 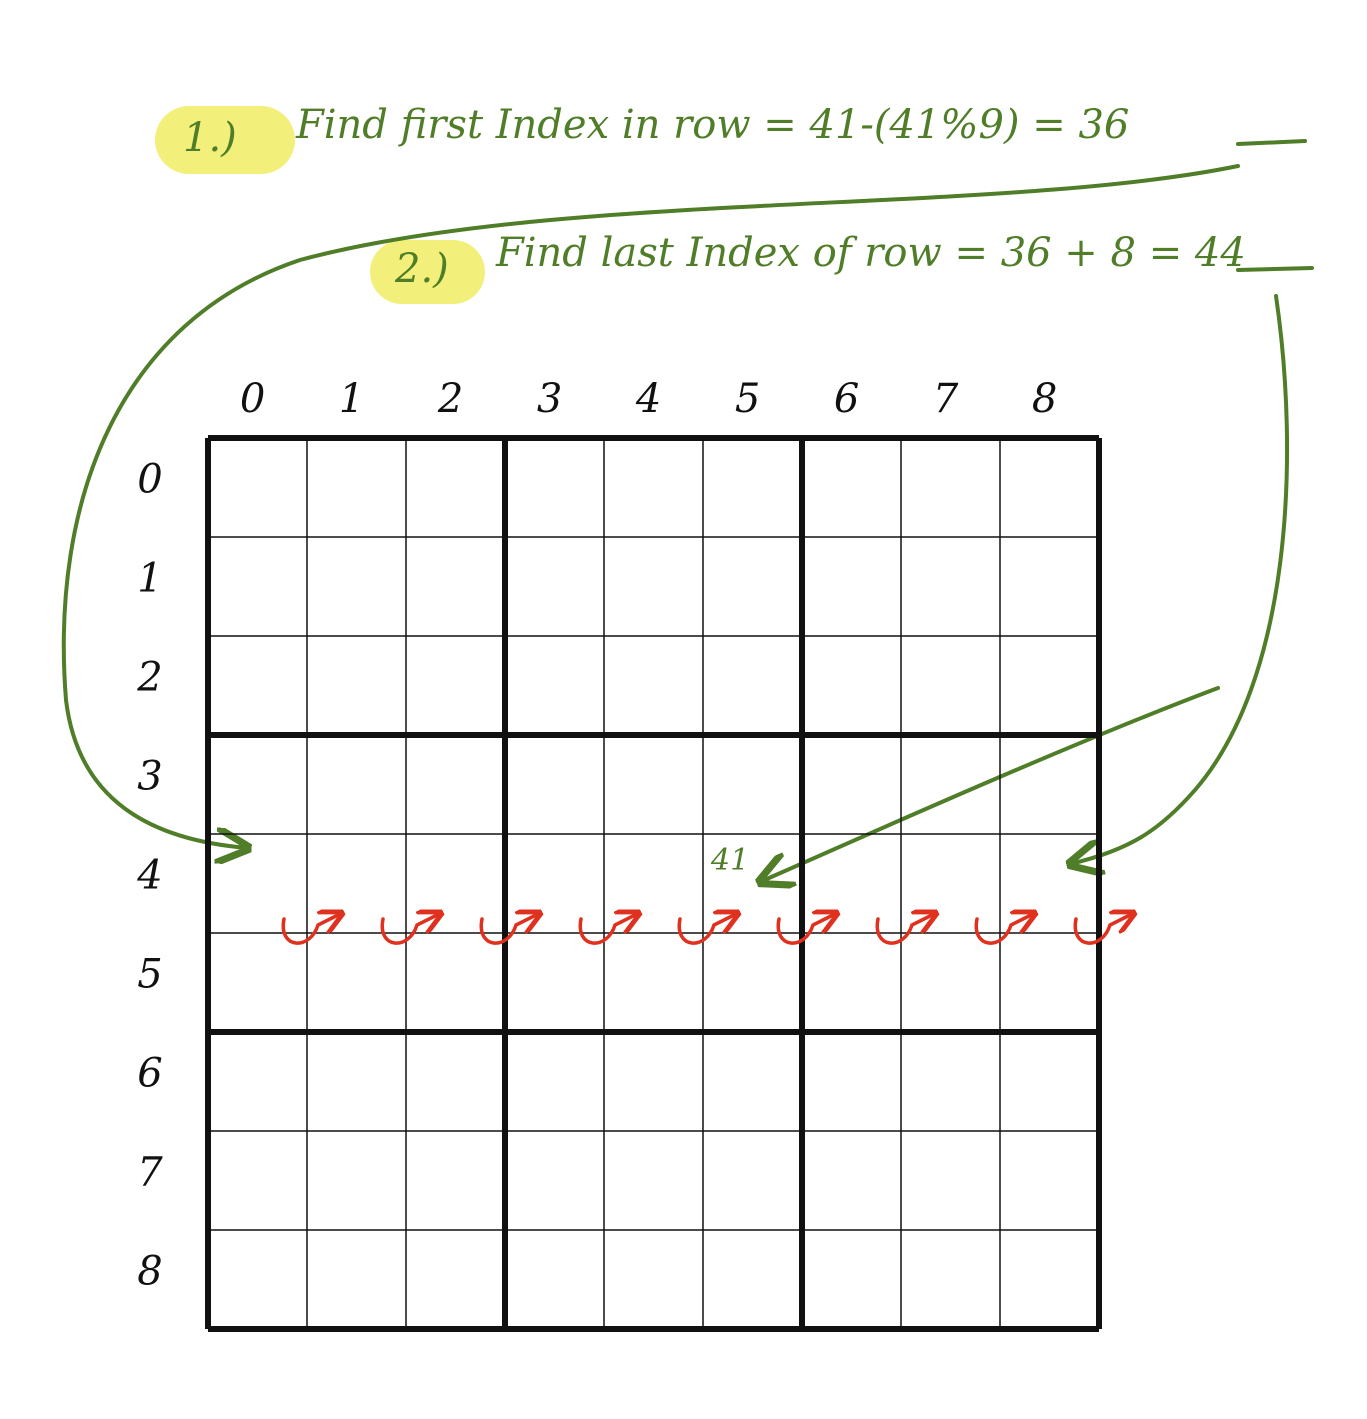 What do you see at coordinates (1271, 142) in the screenshot?
I see `step-1-result-underline` at bounding box center [1271, 142].